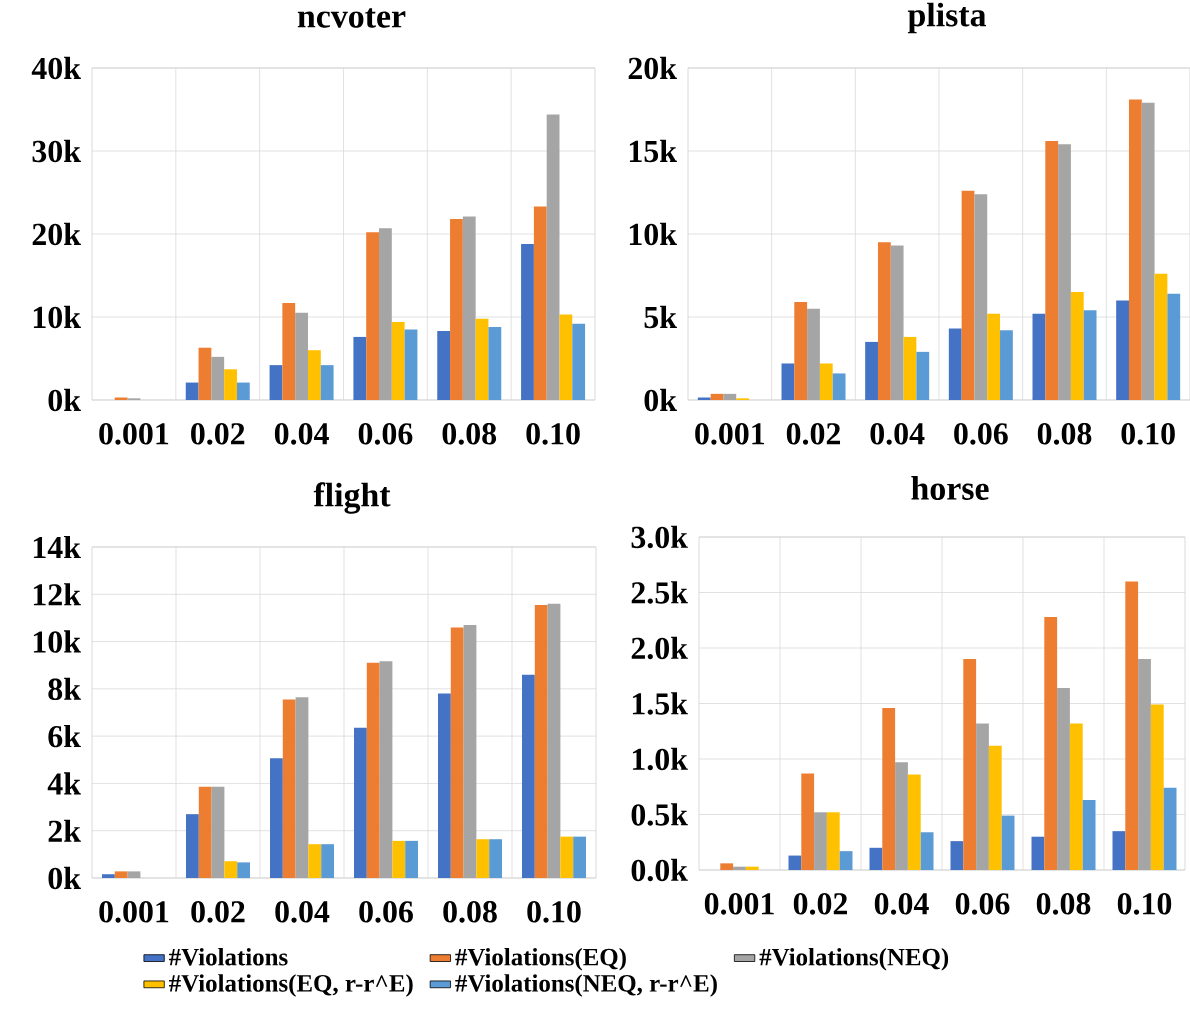 The width and height of the screenshot is (1190, 1014). What do you see at coordinates (64, 830) in the screenshot?
I see `y-tick-label: 2k` at bounding box center [64, 830].